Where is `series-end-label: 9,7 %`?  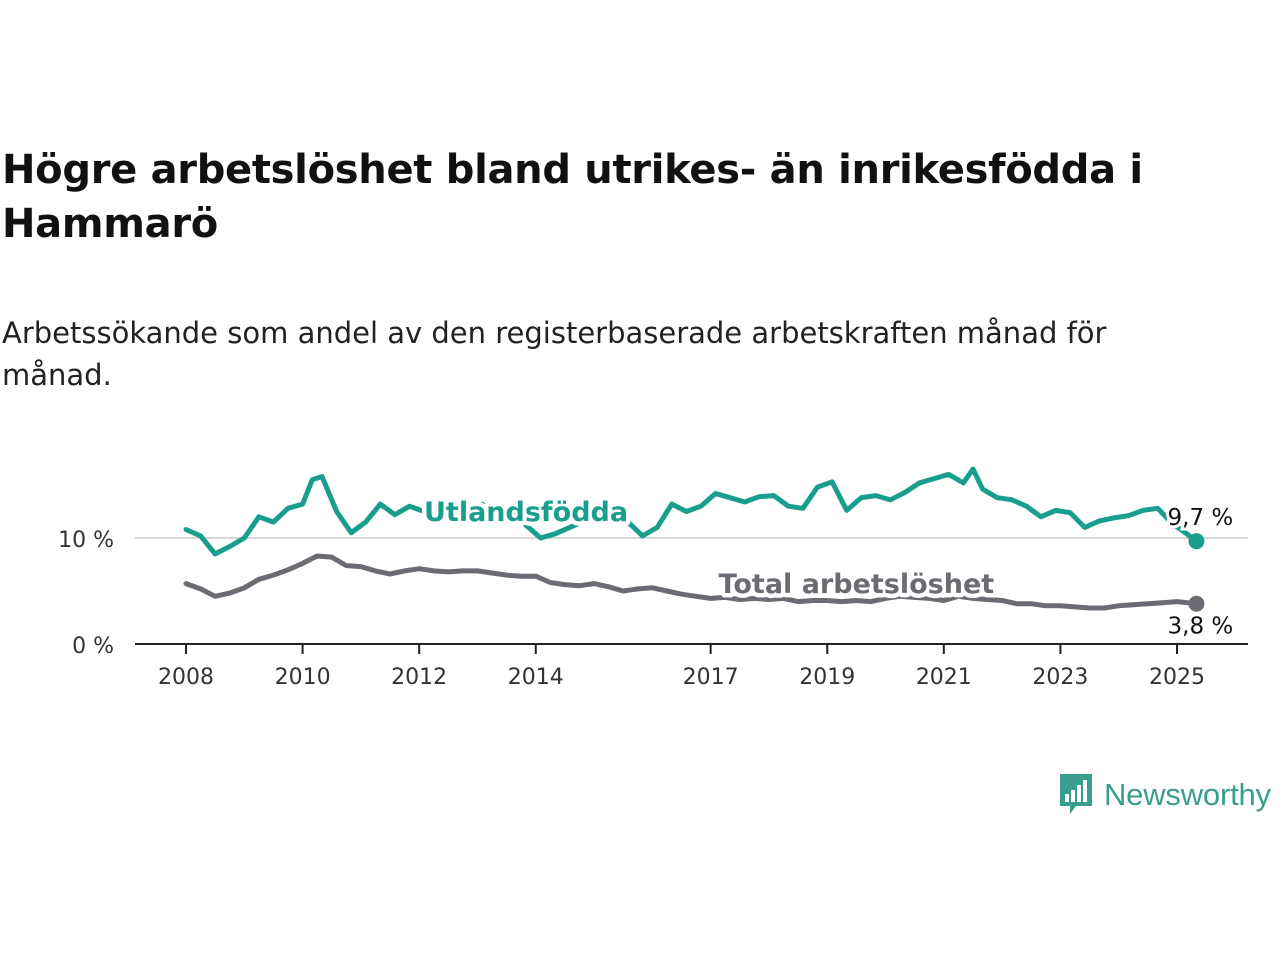 series-end-label: 9,7 % is located at coordinates (1201, 518).